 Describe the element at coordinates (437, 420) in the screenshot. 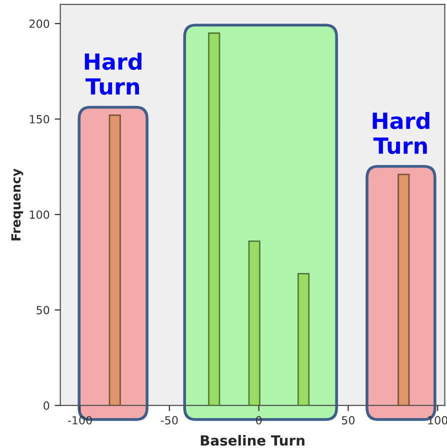

I see `x-tick-label: 100` at that location.